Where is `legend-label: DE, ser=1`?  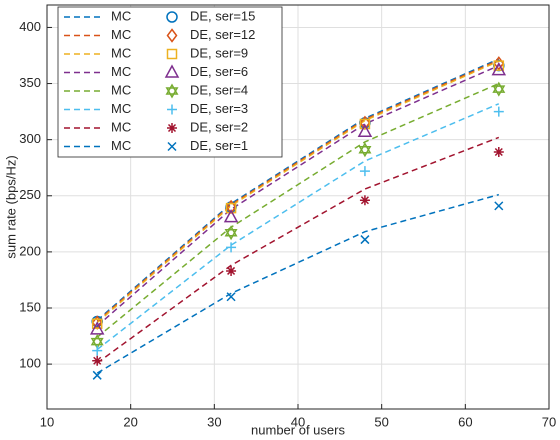 legend-label: DE, ser=1 is located at coordinates (219, 145).